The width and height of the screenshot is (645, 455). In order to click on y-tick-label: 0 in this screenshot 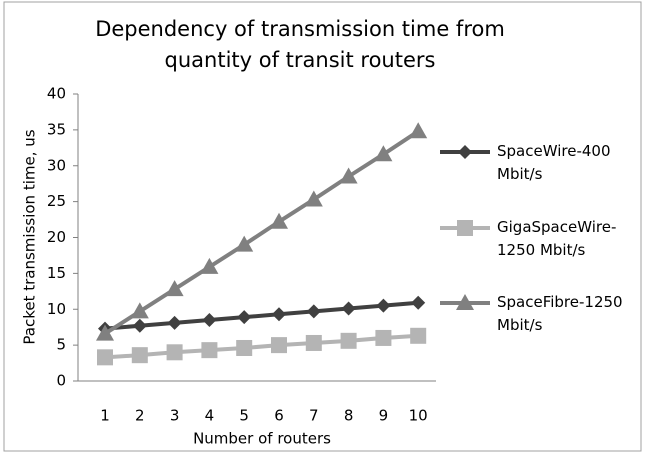, I will do `click(61, 381)`.